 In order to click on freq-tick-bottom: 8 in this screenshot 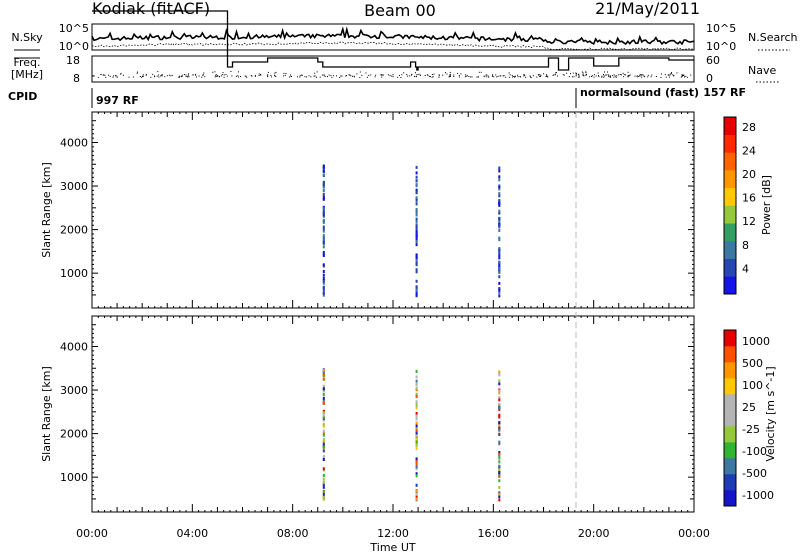, I will do `click(76, 78)`.